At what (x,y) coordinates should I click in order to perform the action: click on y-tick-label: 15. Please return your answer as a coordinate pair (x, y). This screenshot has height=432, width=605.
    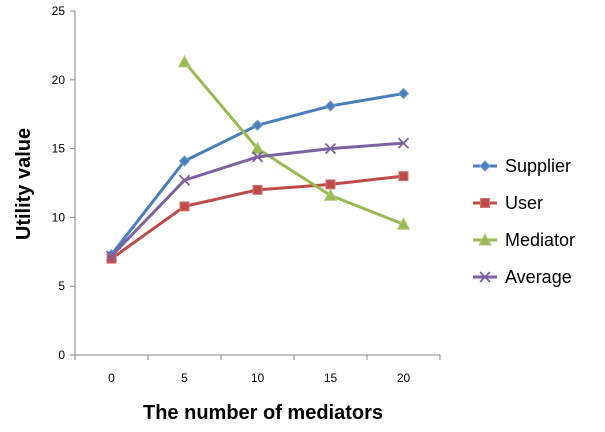
    Looking at the image, I should click on (59, 149).